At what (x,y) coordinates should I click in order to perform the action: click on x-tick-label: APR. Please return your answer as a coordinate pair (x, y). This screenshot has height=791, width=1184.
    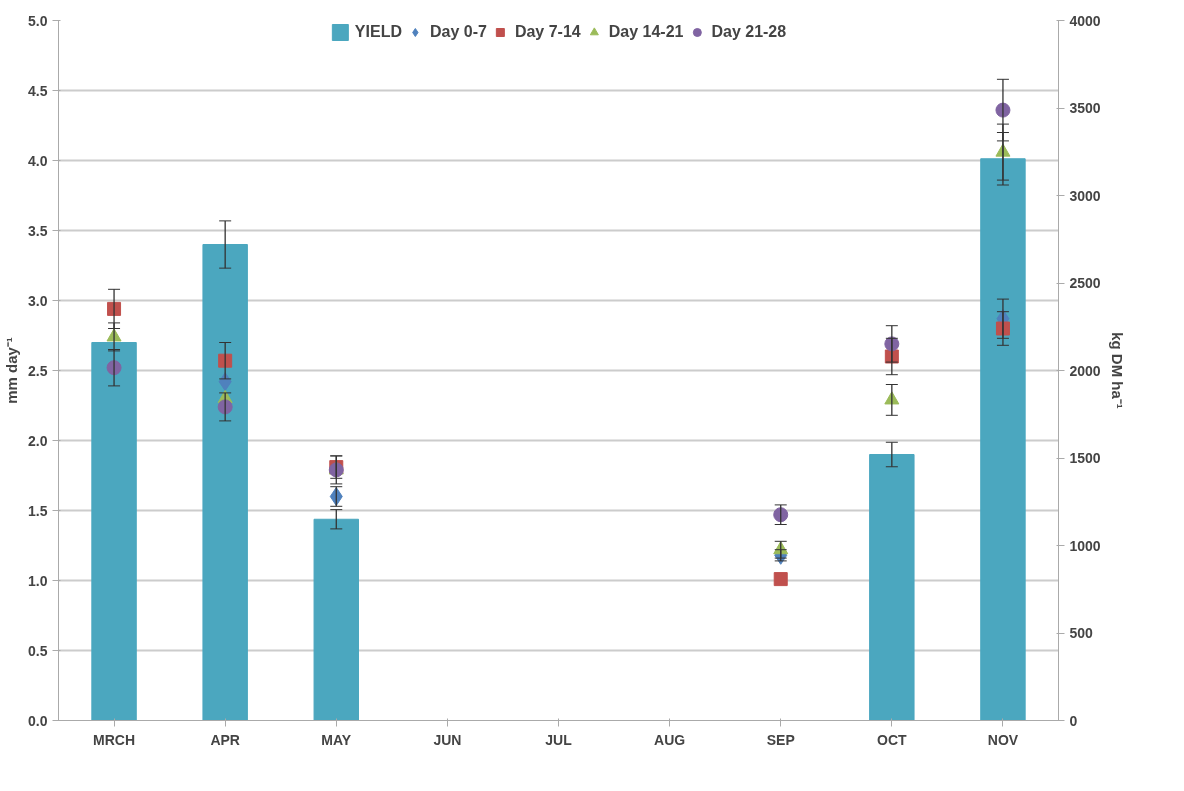
    Looking at the image, I should click on (225, 739).